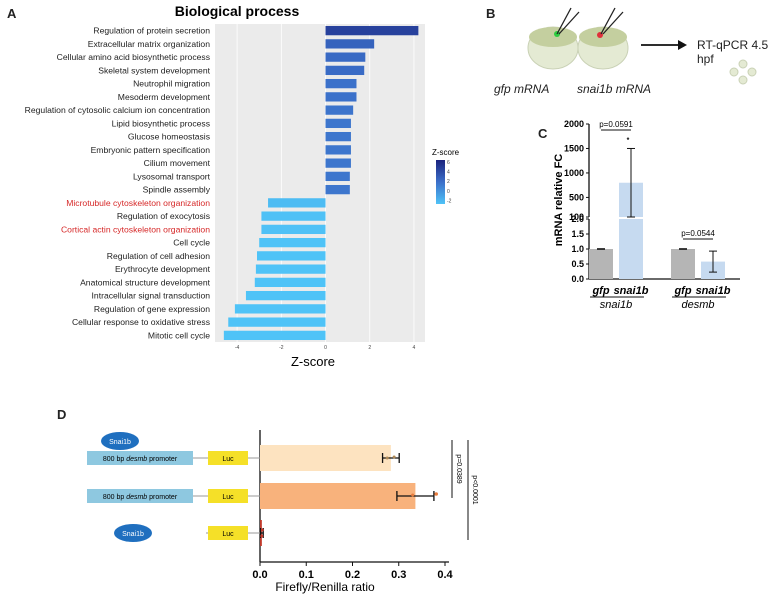  Describe the element at coordinates (325, 348) in the screenshot. I see `x-tick-label: 0` at that location.